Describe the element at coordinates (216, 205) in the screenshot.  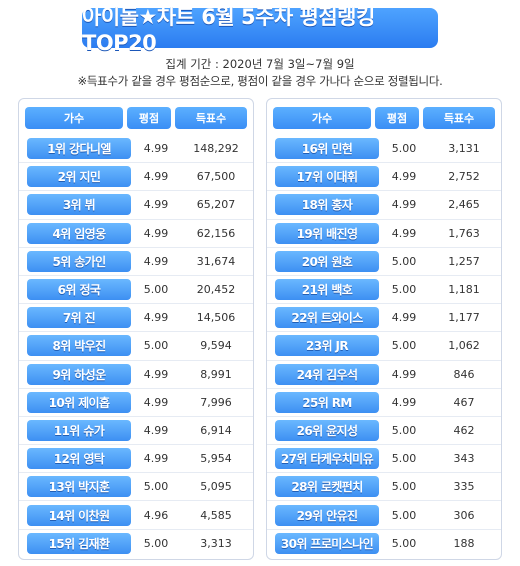
I see `votes-value: 65,207` at that location.